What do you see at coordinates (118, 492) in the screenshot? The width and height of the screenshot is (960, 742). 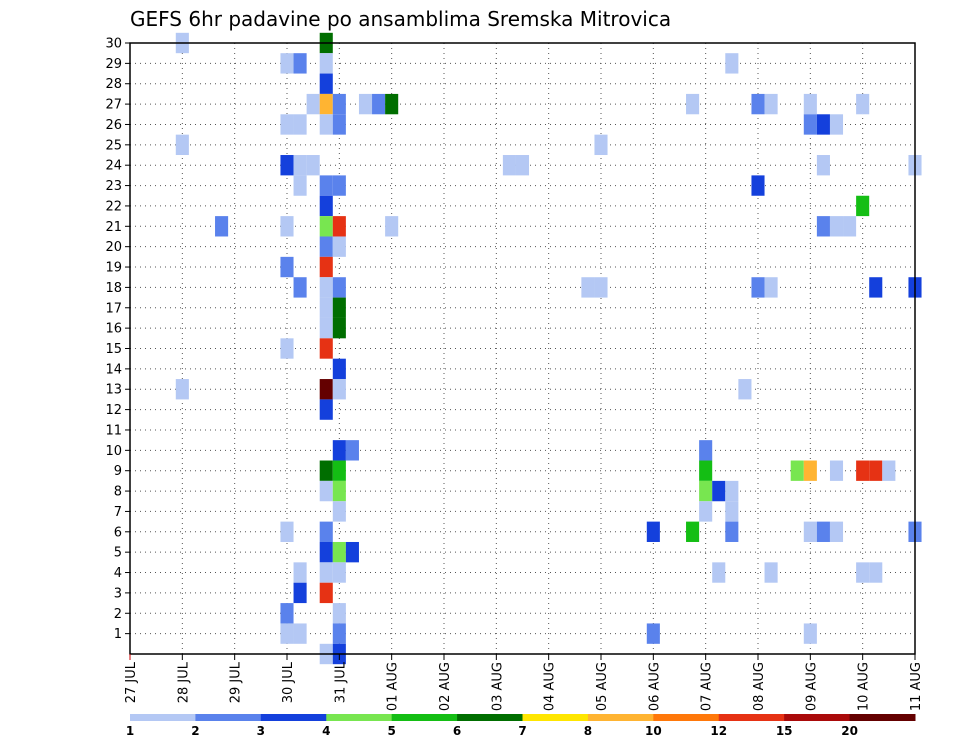 I see `y-tick-label: 8` at bounding box center [118, 492].